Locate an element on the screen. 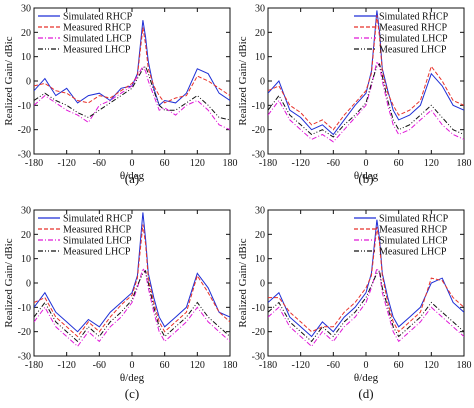 The image size is (474, 408). panel-label: (b) is located at coordinates (365, 178).